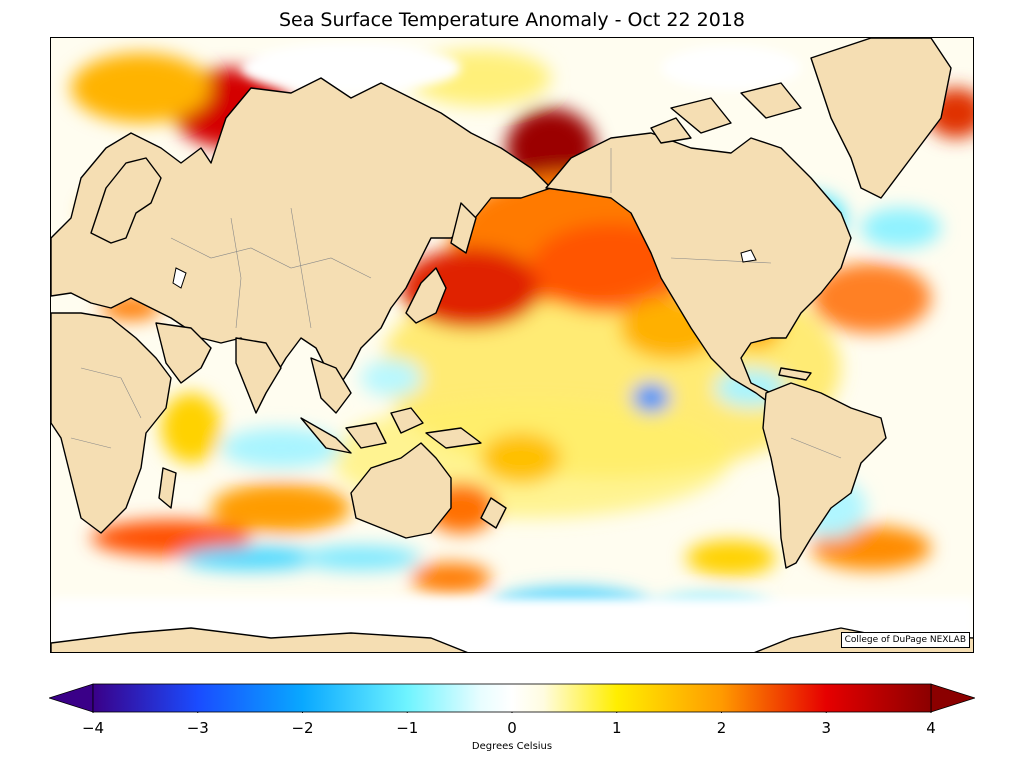  Describe the element at coordinates (512, 746) in the screenshot. I see `colorbar-unit-label: Degrees Celsius` at that location.